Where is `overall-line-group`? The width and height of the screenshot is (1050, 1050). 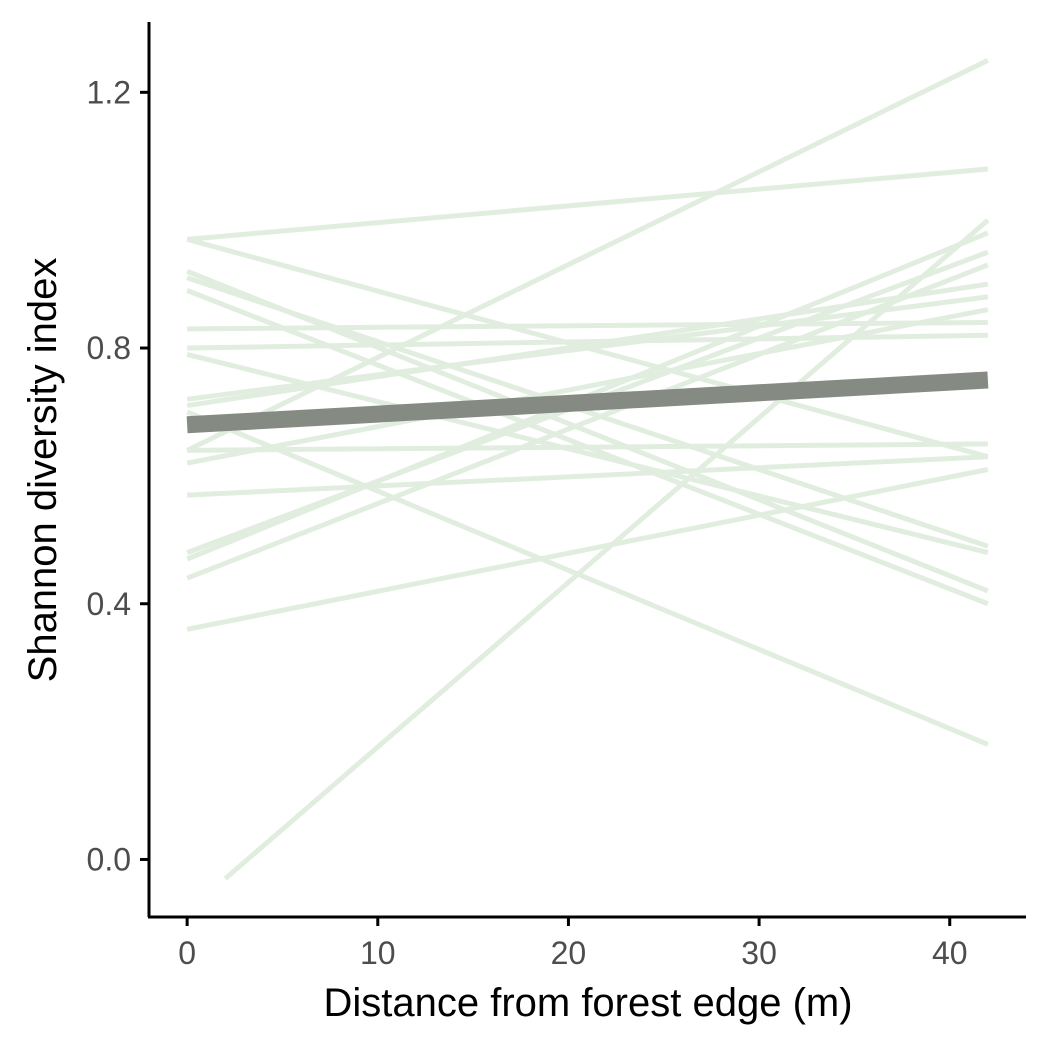 overall-line-group is located at coordinates (587, 402).